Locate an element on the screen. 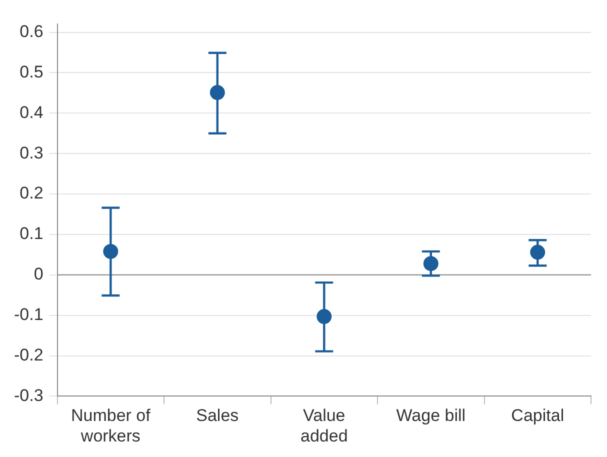 This screenshot has width=607, height=457. x-tick-label: Wage bill is located at coordinates (431, 416).